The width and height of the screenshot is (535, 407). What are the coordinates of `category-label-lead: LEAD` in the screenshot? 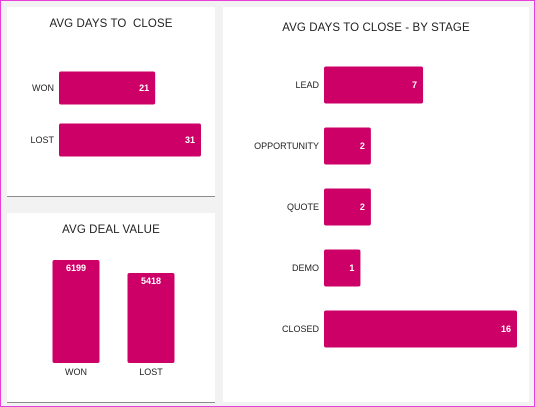 It's located at (307, 85).